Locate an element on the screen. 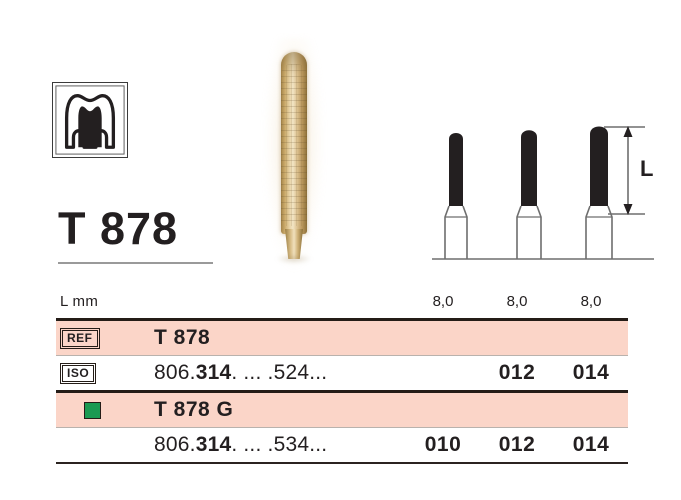 The width and height of the screenshot is (681, 500). hero-bur-head is located at coordinates (294, 143).